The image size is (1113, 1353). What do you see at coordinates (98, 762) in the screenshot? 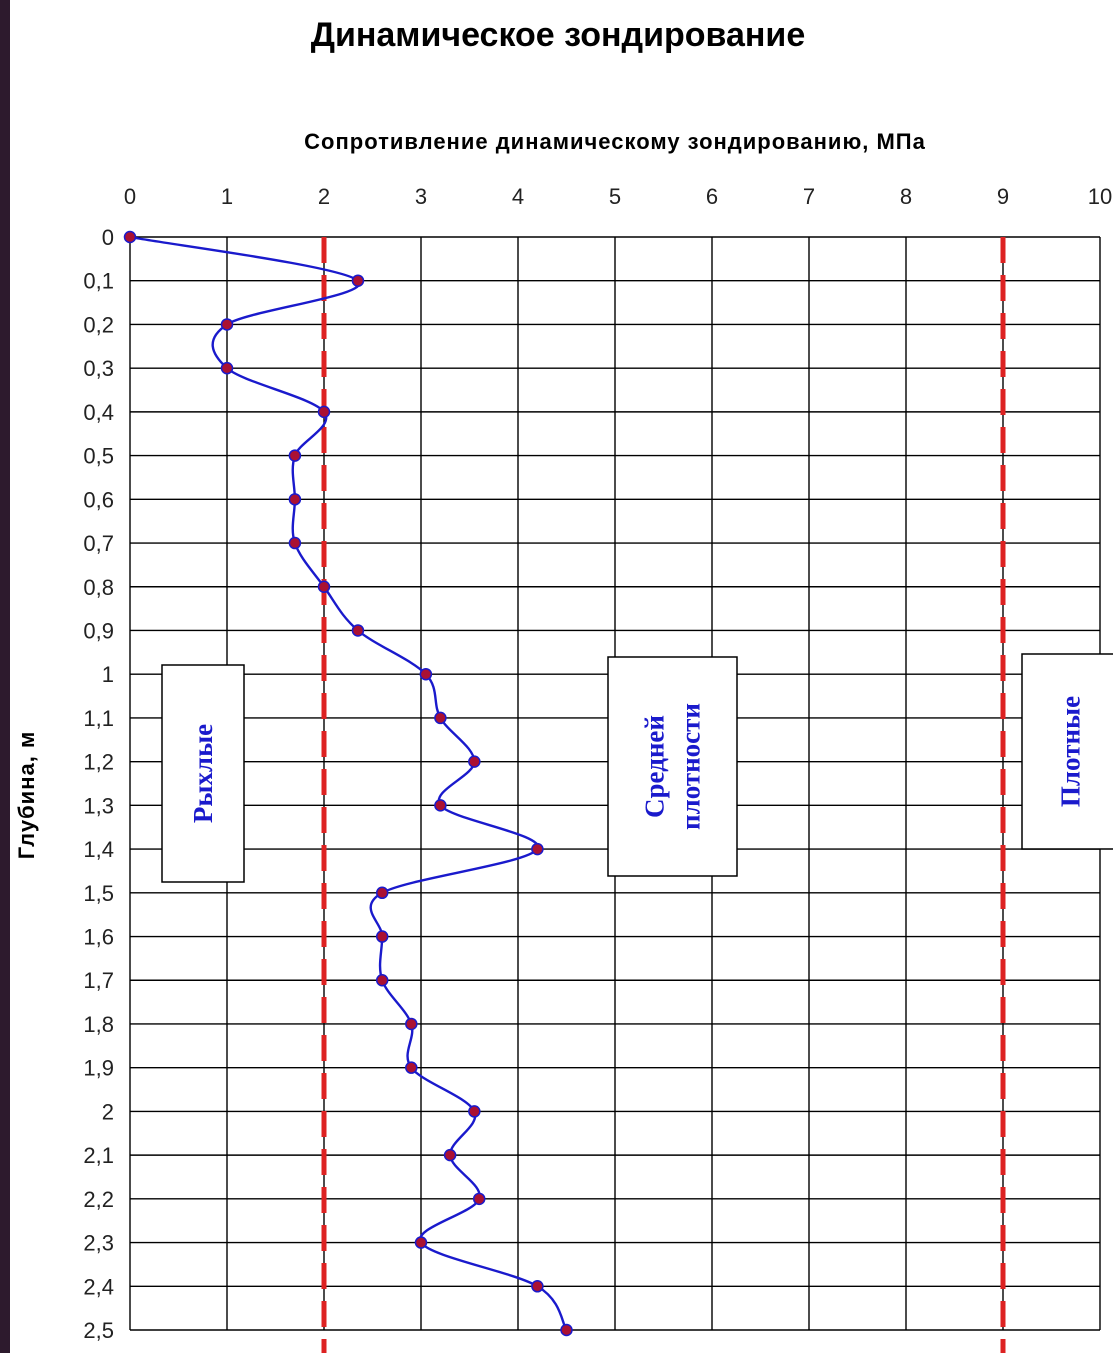
I see `y-tick-label: 1,2` at bounding box center [98, 762].